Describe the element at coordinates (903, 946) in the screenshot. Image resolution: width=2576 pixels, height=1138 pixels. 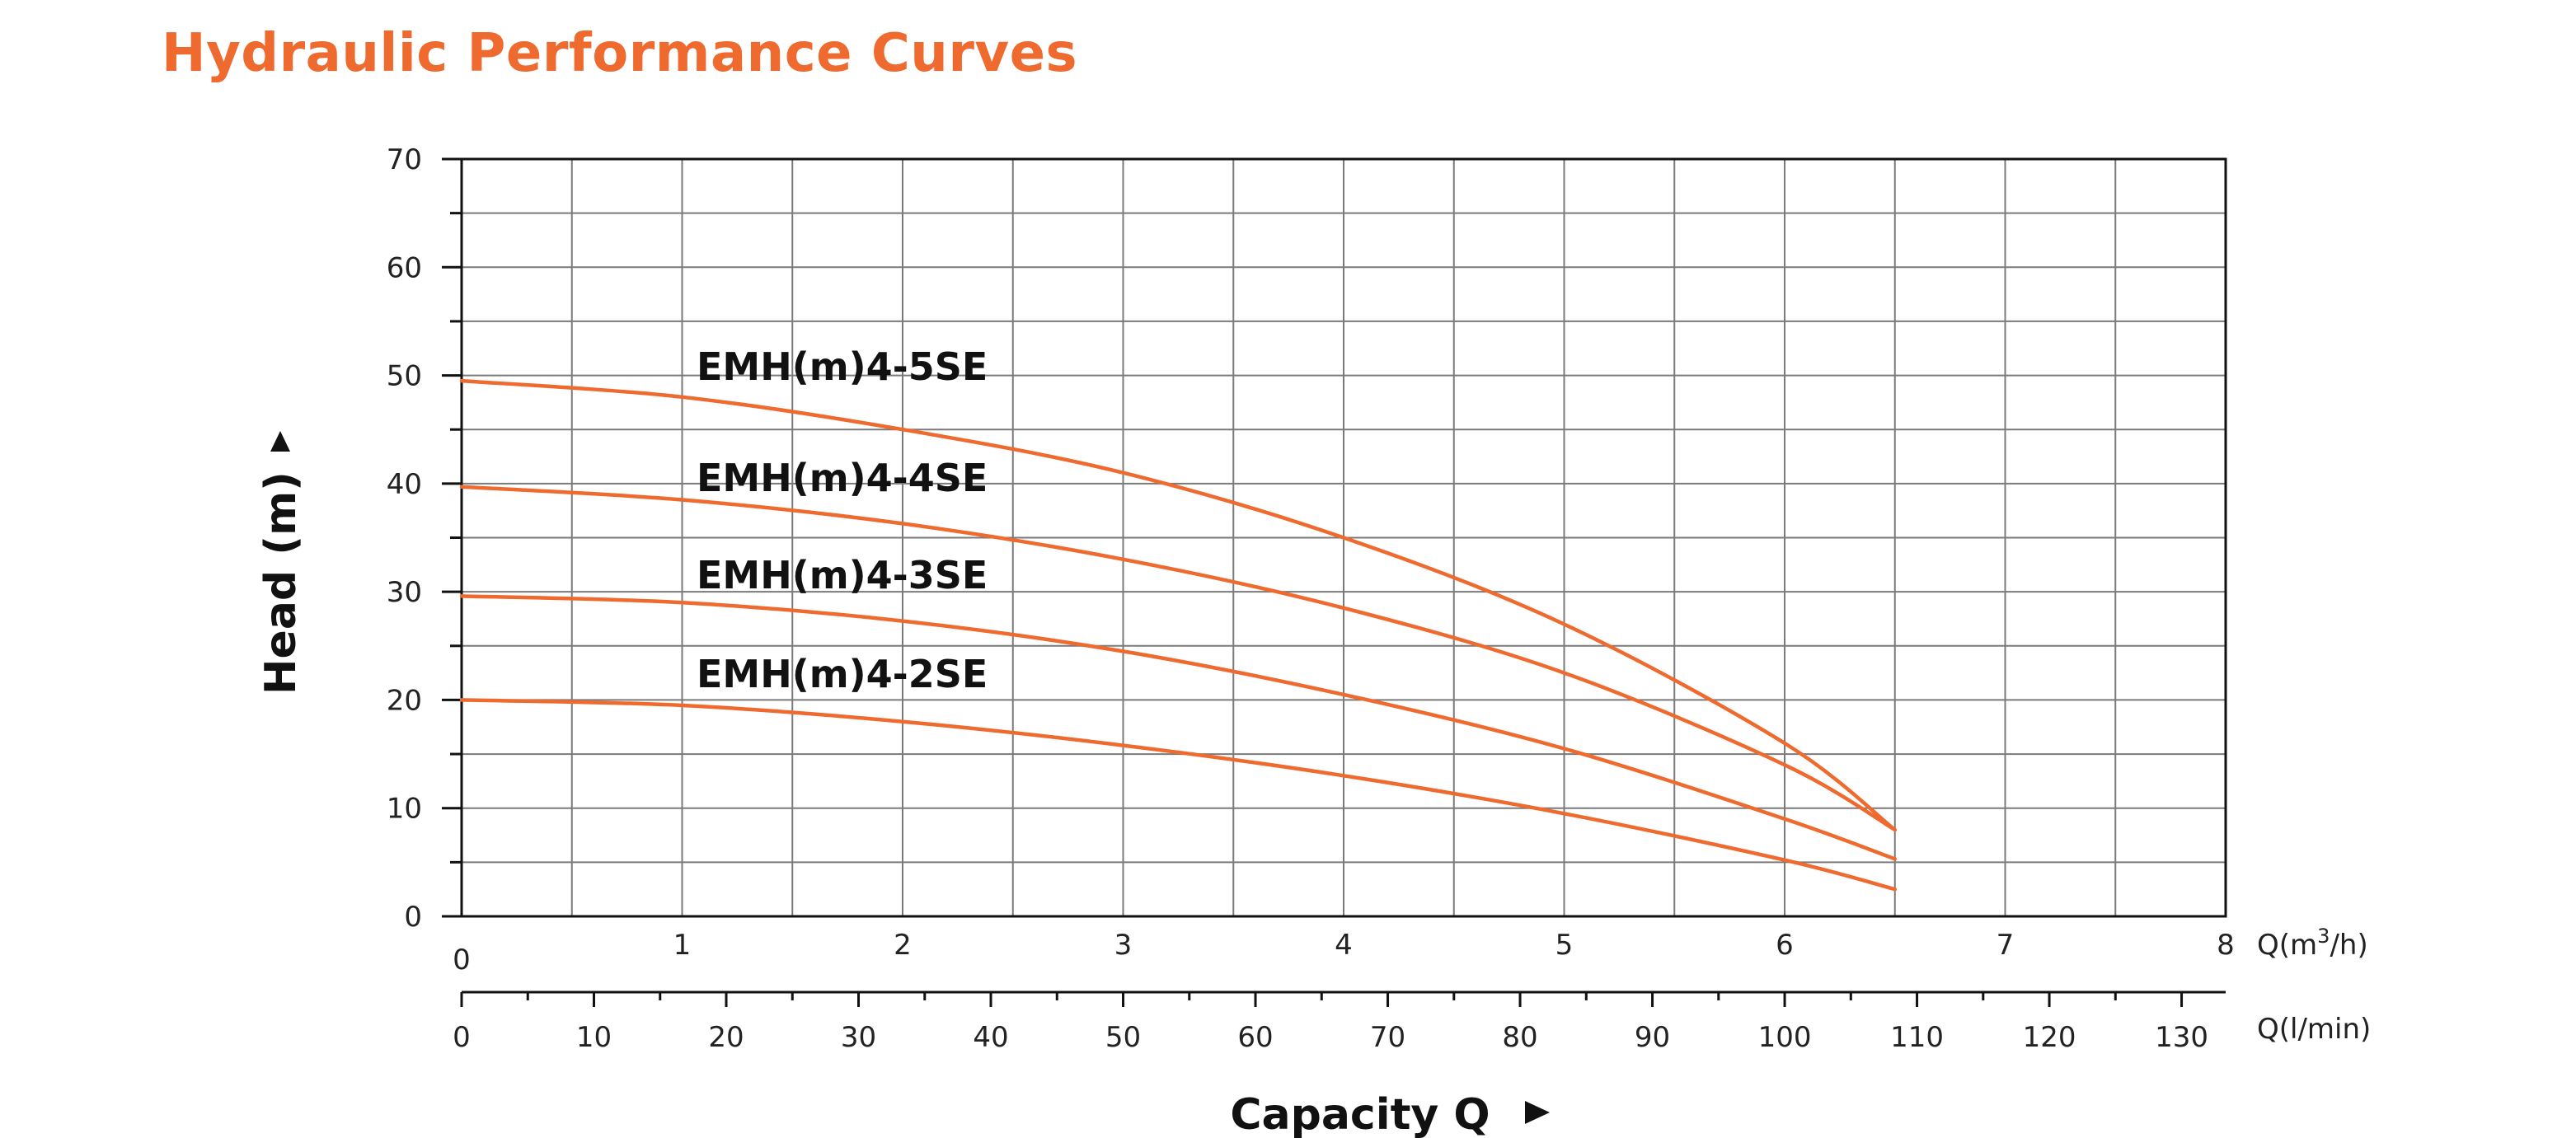
I see `x-tick-label: 2` at that location.